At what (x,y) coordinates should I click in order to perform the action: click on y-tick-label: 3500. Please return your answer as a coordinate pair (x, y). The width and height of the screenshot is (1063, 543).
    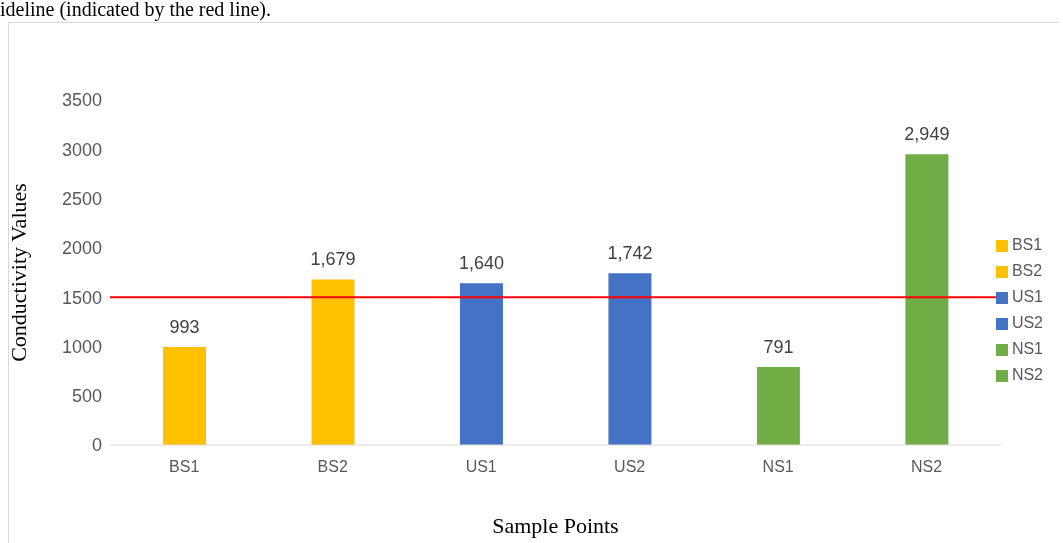
    Looking at the image, I should click on (81, 100).